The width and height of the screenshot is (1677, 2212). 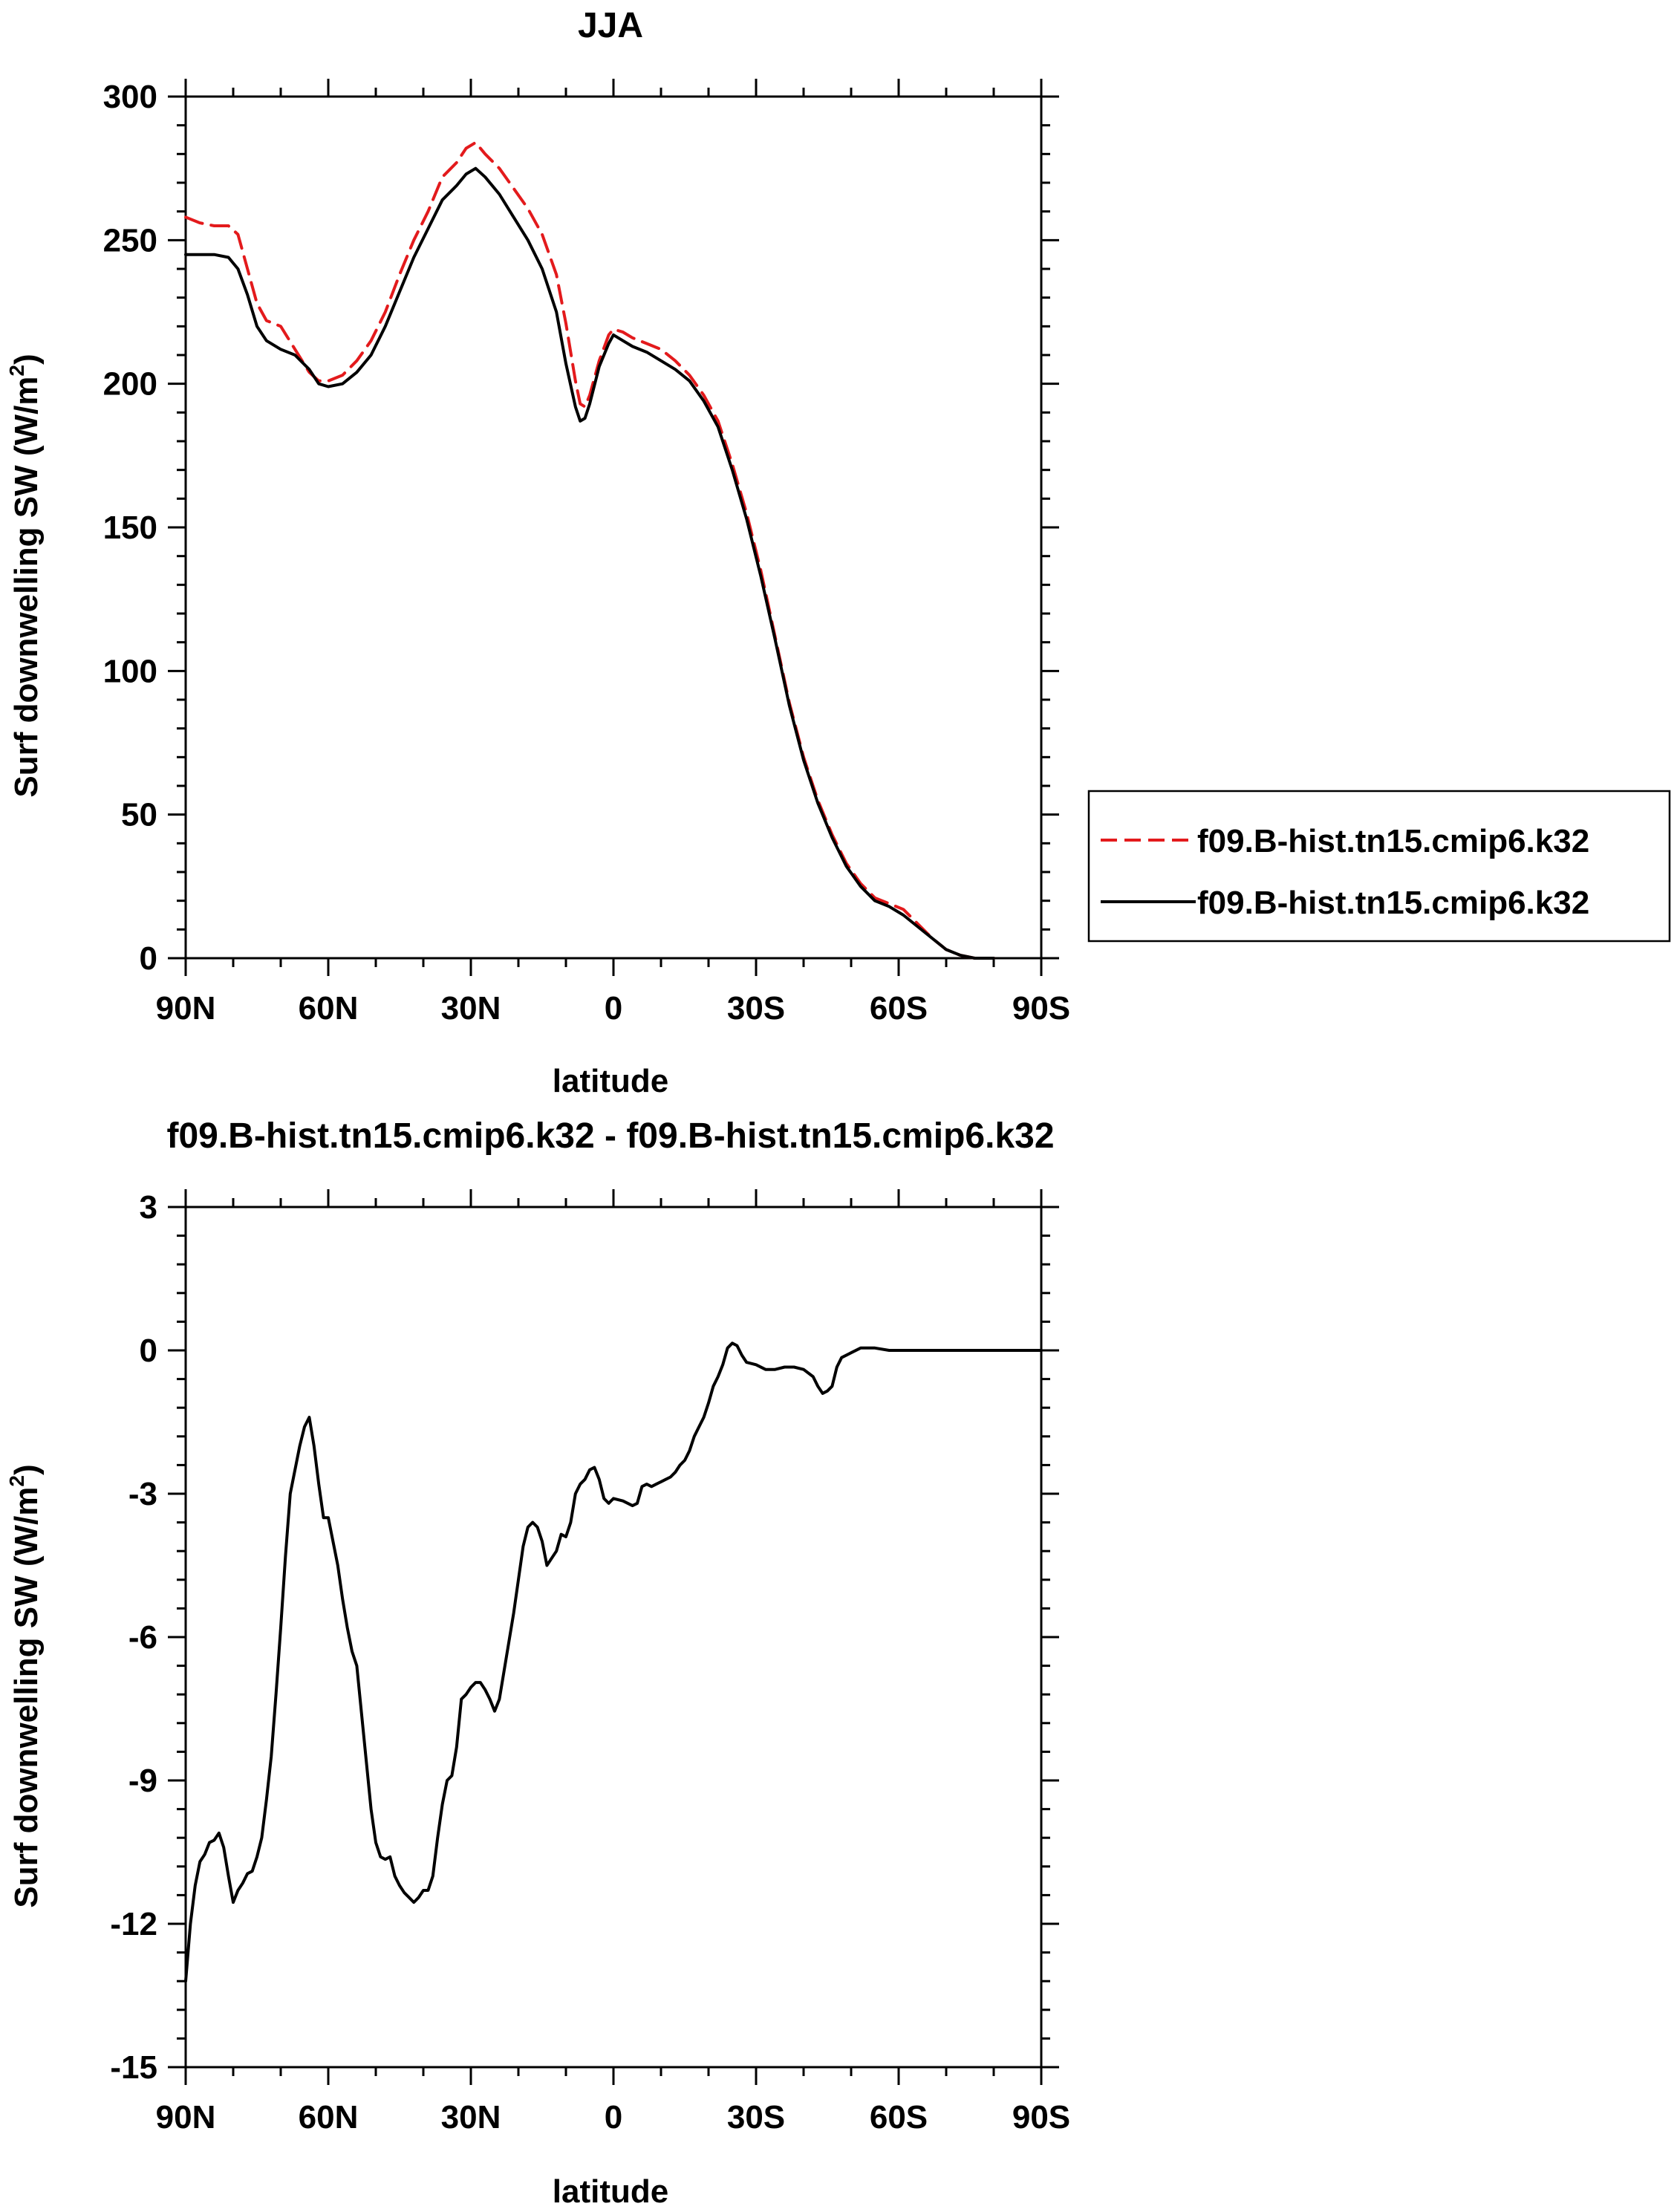 I want to click on y-tick-label: 100, so click(x=130, y=671).